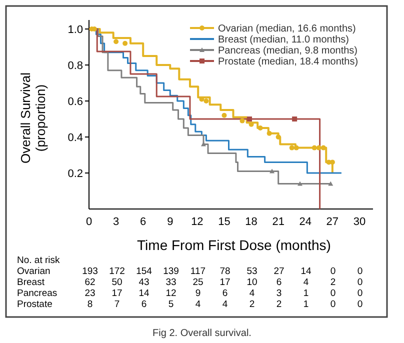 The width and height of the screenshot is (404, 343). I want to click on x-axis-title: Time From First Dose (months), so click(234, 245).